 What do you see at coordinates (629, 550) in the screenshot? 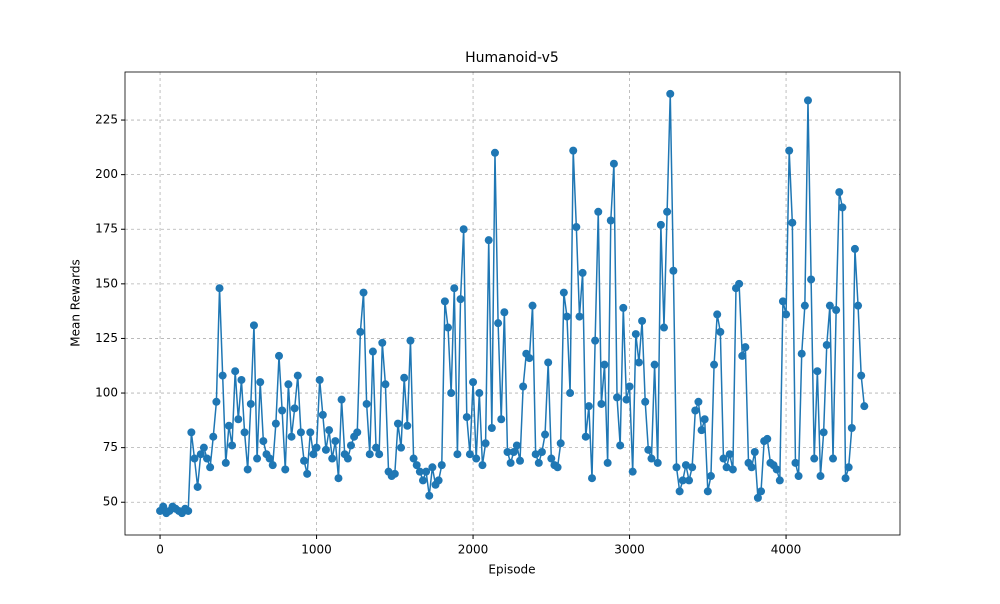
I see `x-tick-label: 3000` at bounding box center [629, 550].